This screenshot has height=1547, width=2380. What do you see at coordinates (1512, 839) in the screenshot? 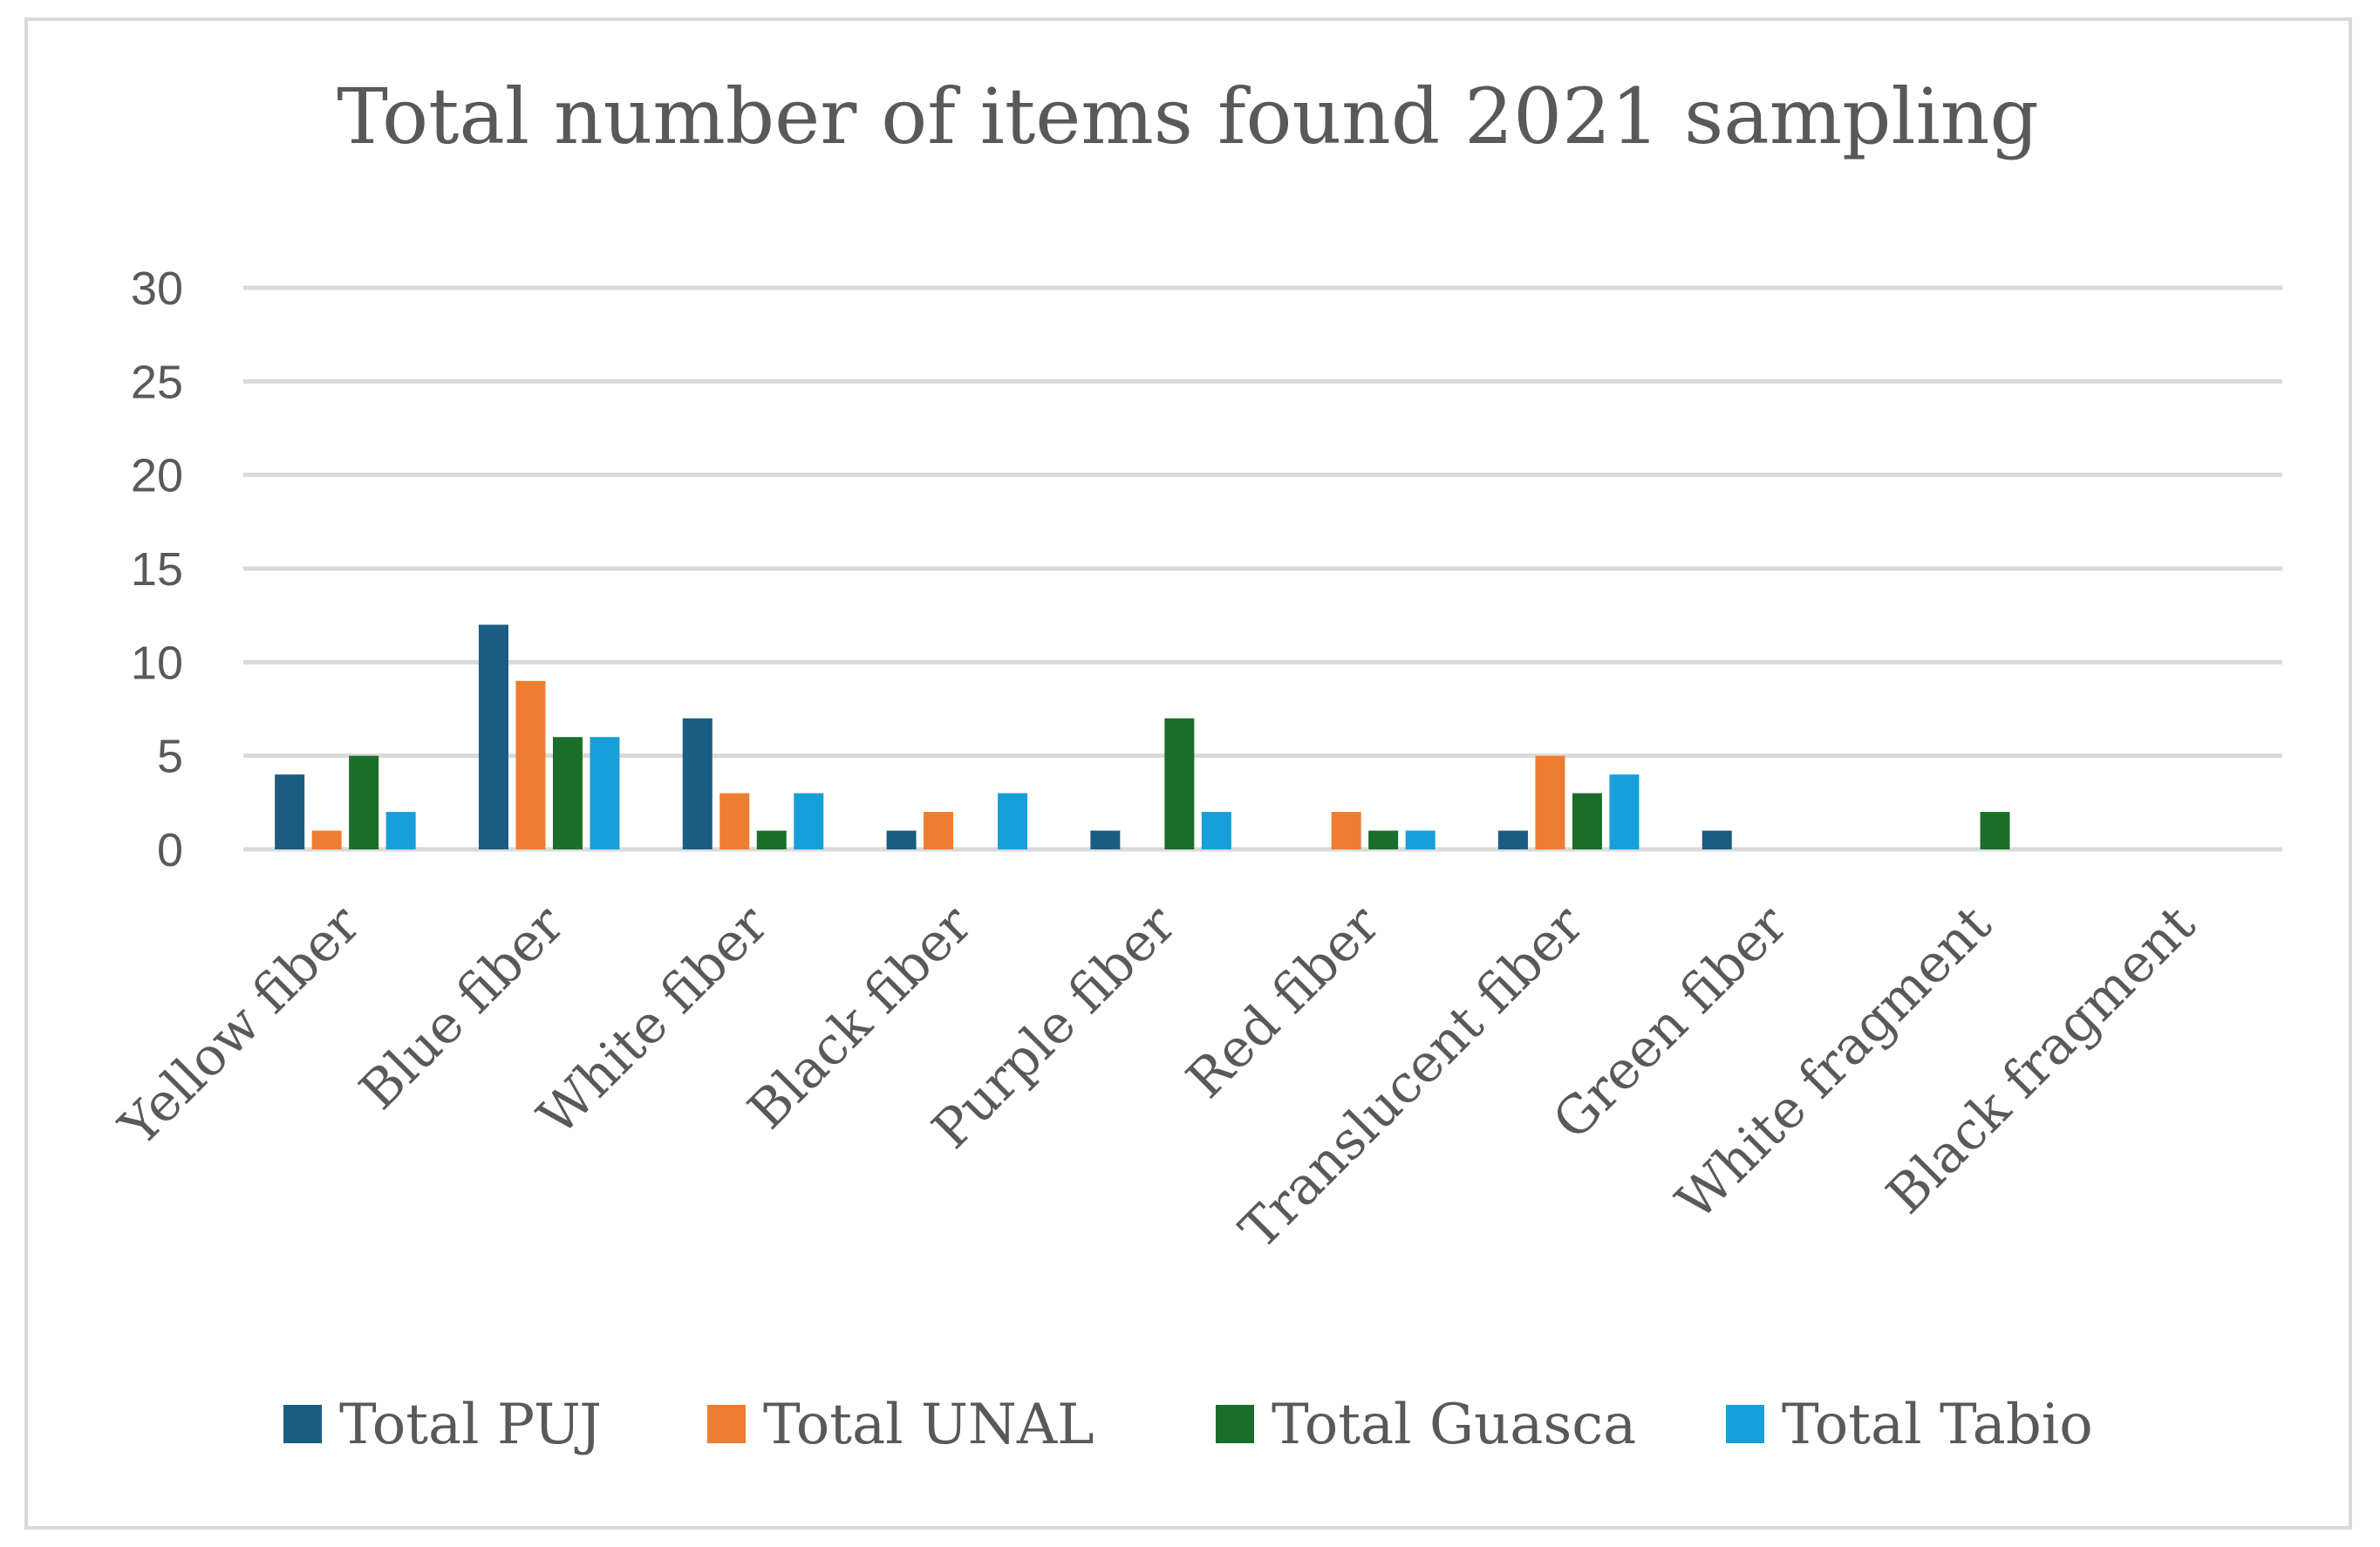
I see `bar-total-puj-translucent-fiber` at bounding box center [1512, 839].